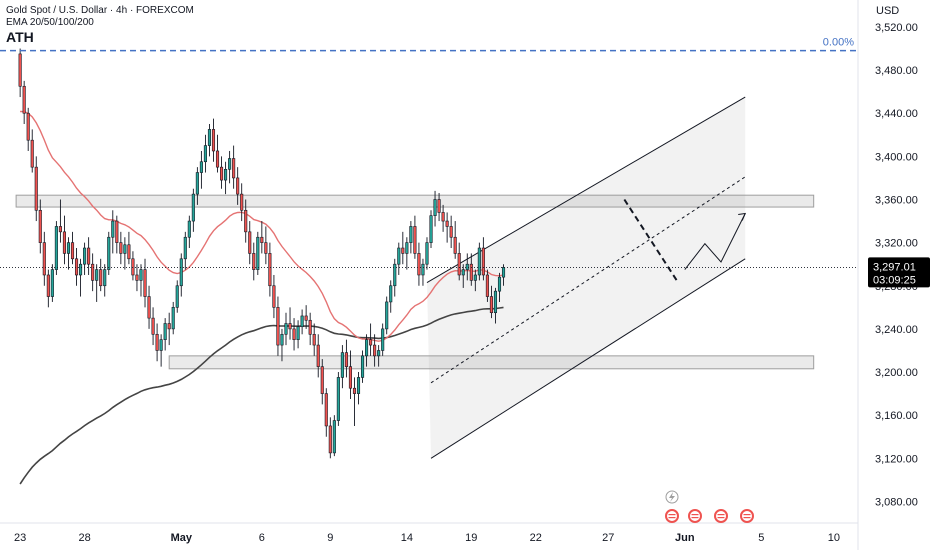  What do you see at coordinates (491, 362) in the screenshot?
I see `support-zone` at bounding box center [491, 362].